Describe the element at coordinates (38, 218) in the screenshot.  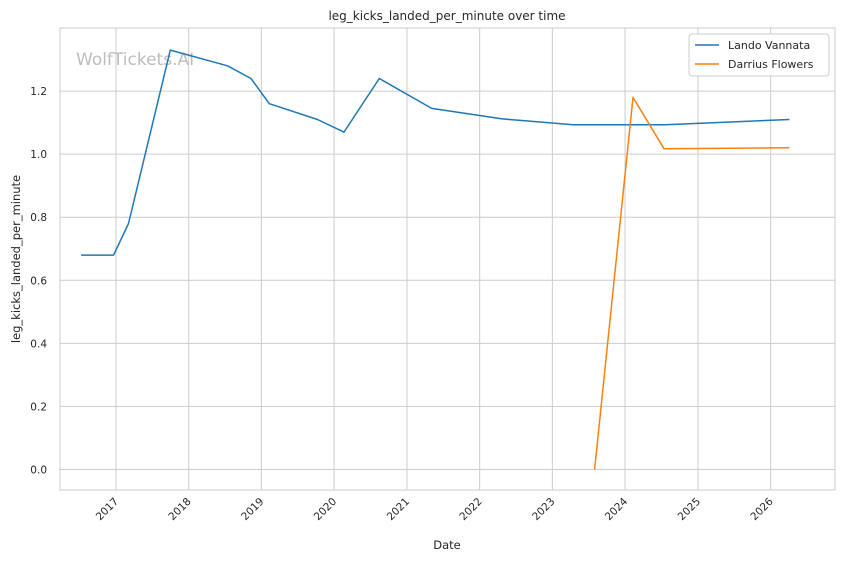
I see `y-tick-label: 0.8` at that location.